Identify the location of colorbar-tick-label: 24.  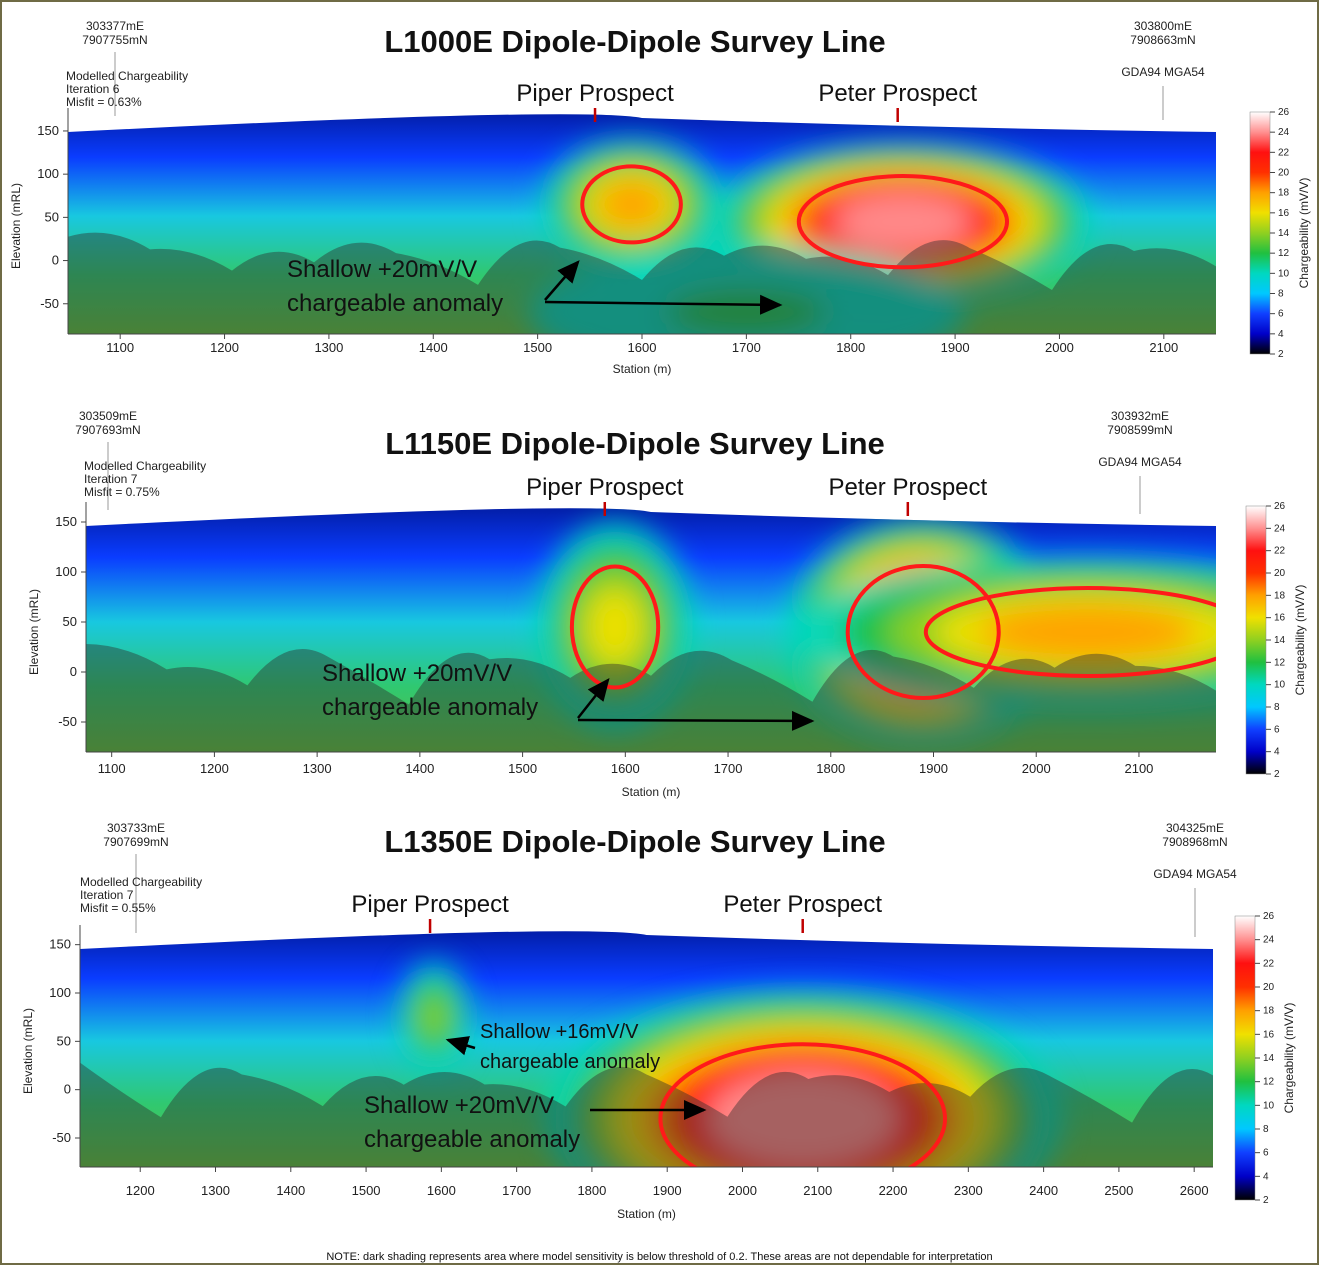
(1284, 132).